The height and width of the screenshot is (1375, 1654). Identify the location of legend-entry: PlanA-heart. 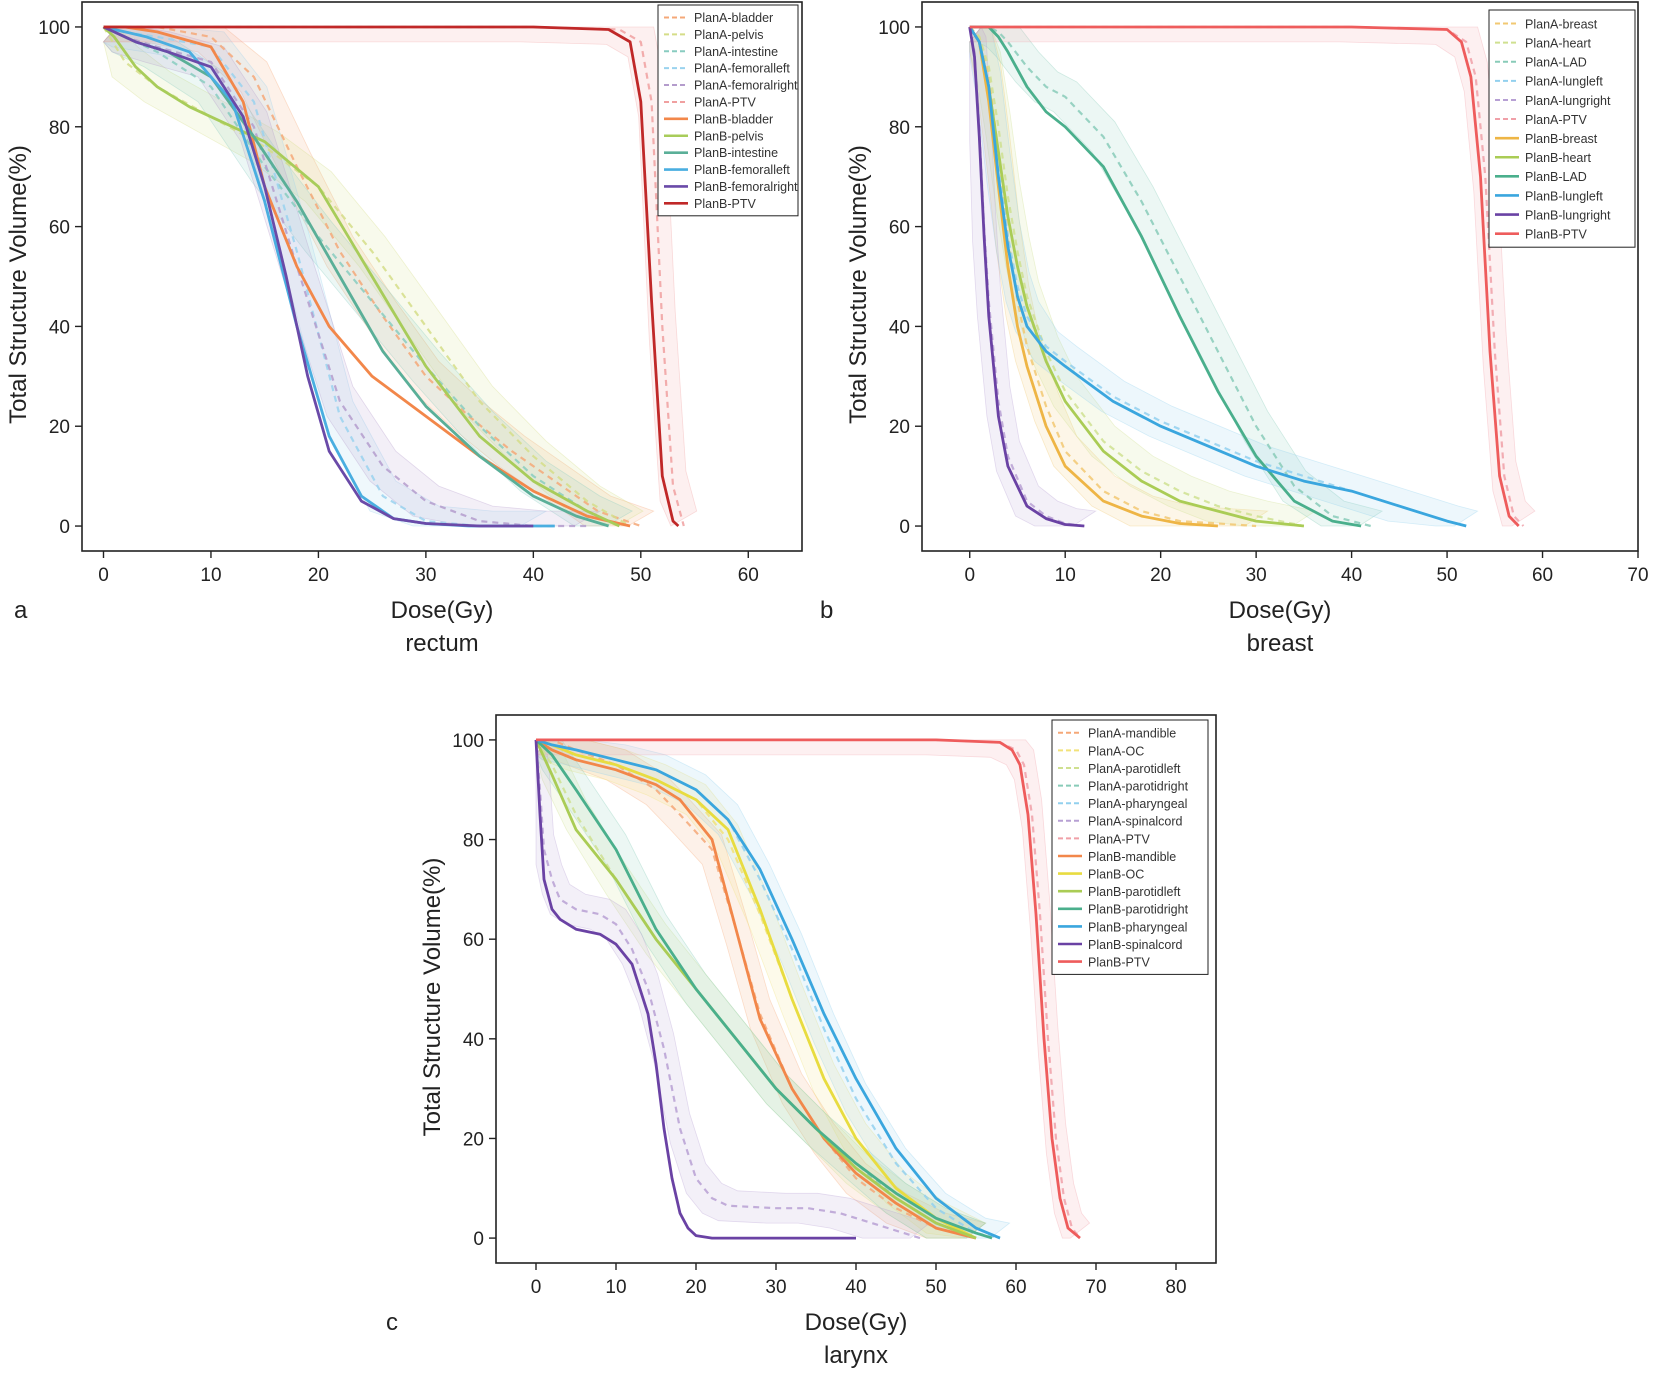
(1558, 44).